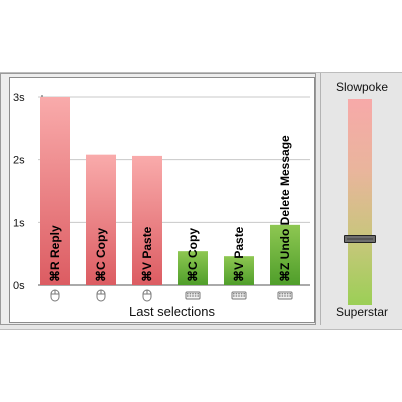 The image size is (402, 402). Describe the element at coordinates (19, 223) in the screenshot. I see `y-tick-label: 1s` at that location.